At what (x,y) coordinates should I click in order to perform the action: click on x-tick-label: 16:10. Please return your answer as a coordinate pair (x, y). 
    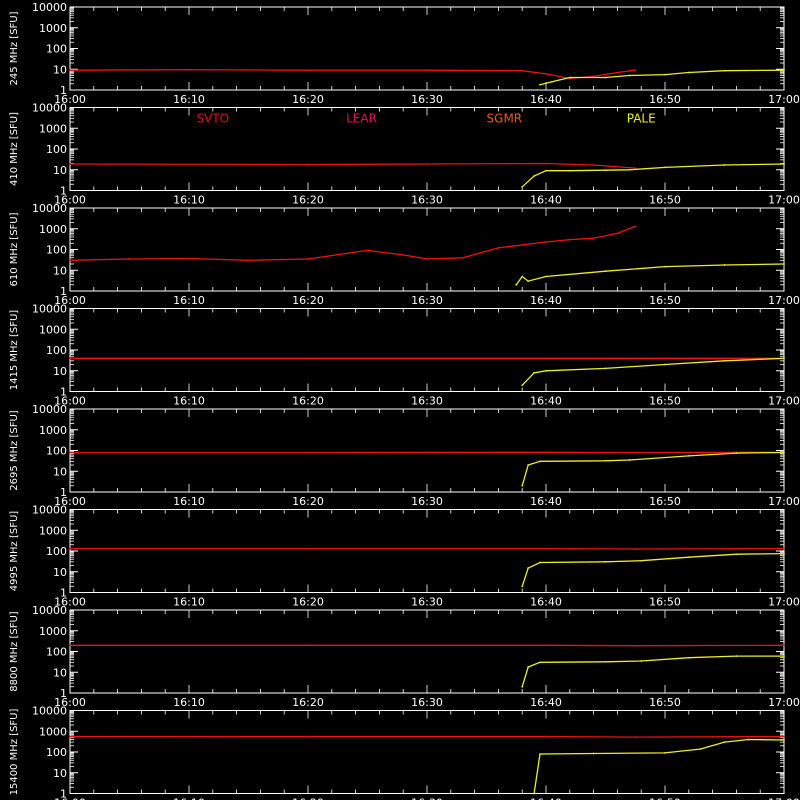
    Looking at the image, I should click on (189, 702).